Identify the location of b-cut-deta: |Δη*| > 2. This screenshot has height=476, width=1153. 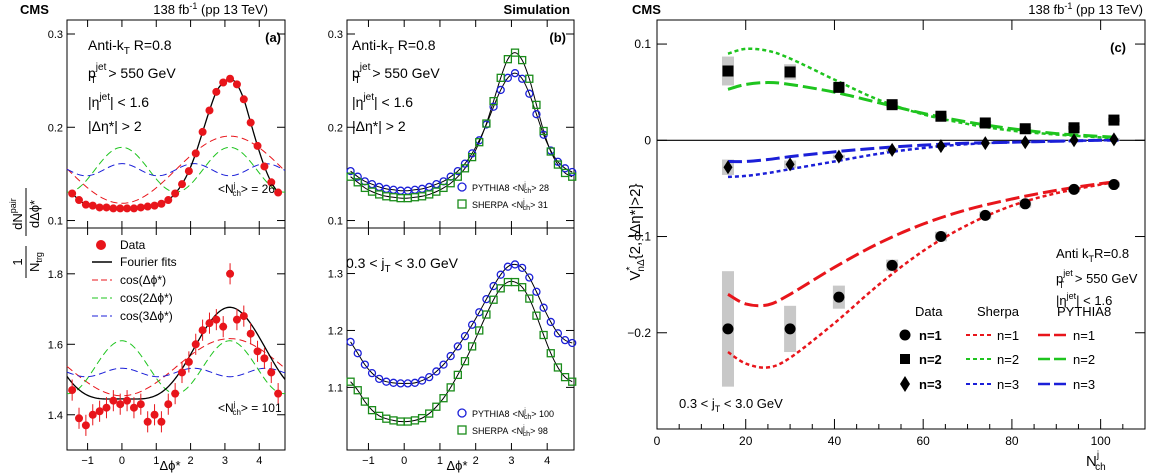
(379, 126).